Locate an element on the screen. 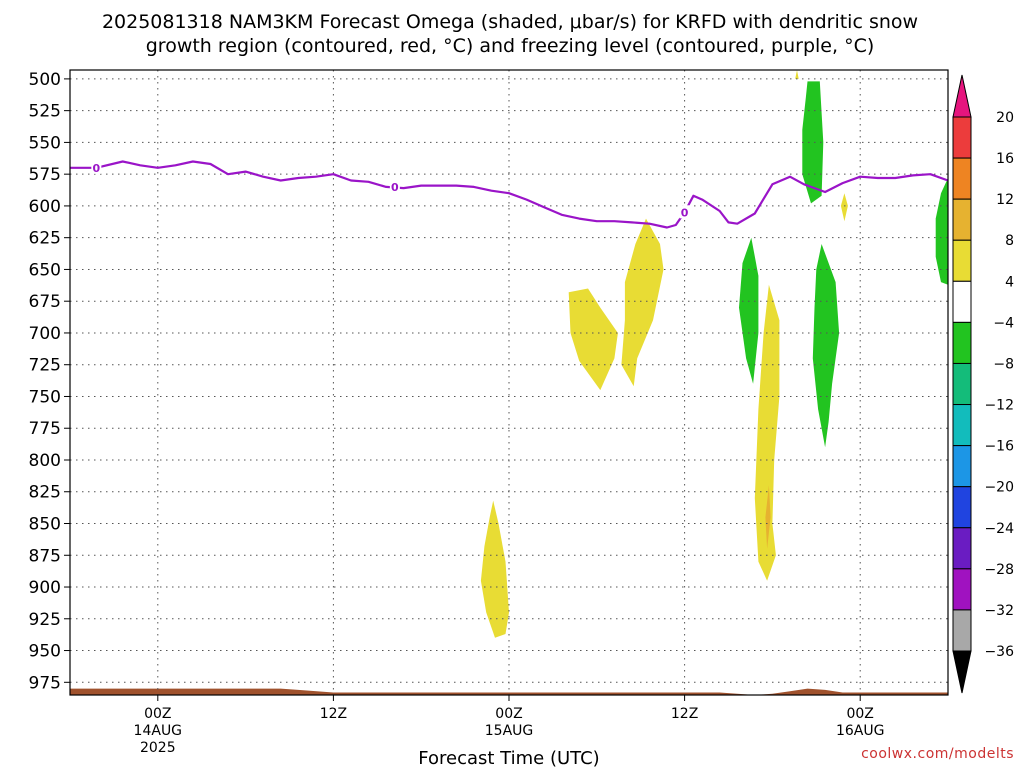  colorbar-top-arrow is located at coordinates (962, 96).